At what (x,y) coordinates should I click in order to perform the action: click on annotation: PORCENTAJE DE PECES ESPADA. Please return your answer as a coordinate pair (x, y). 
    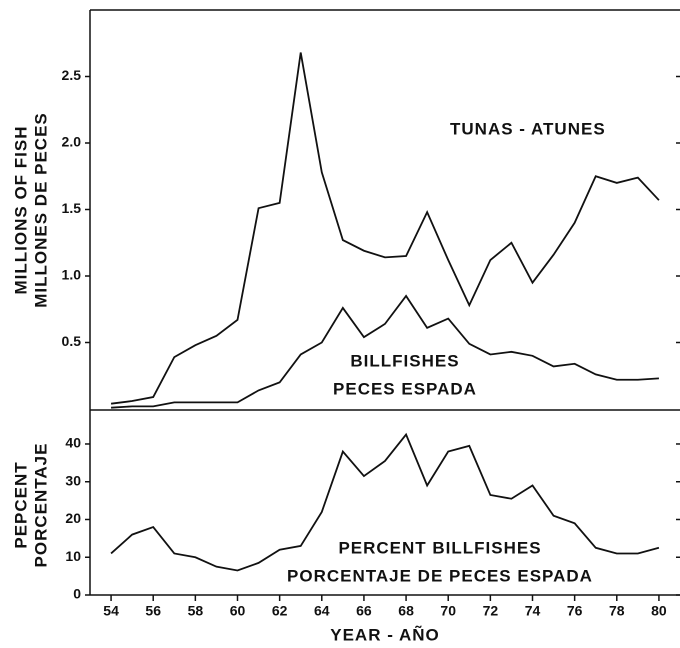
    Looking at the image, I should click on (440, 575).